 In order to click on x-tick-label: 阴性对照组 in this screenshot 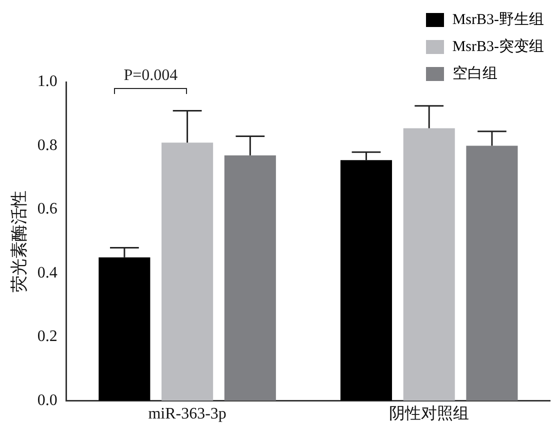, I will do `click(429, 413)`.